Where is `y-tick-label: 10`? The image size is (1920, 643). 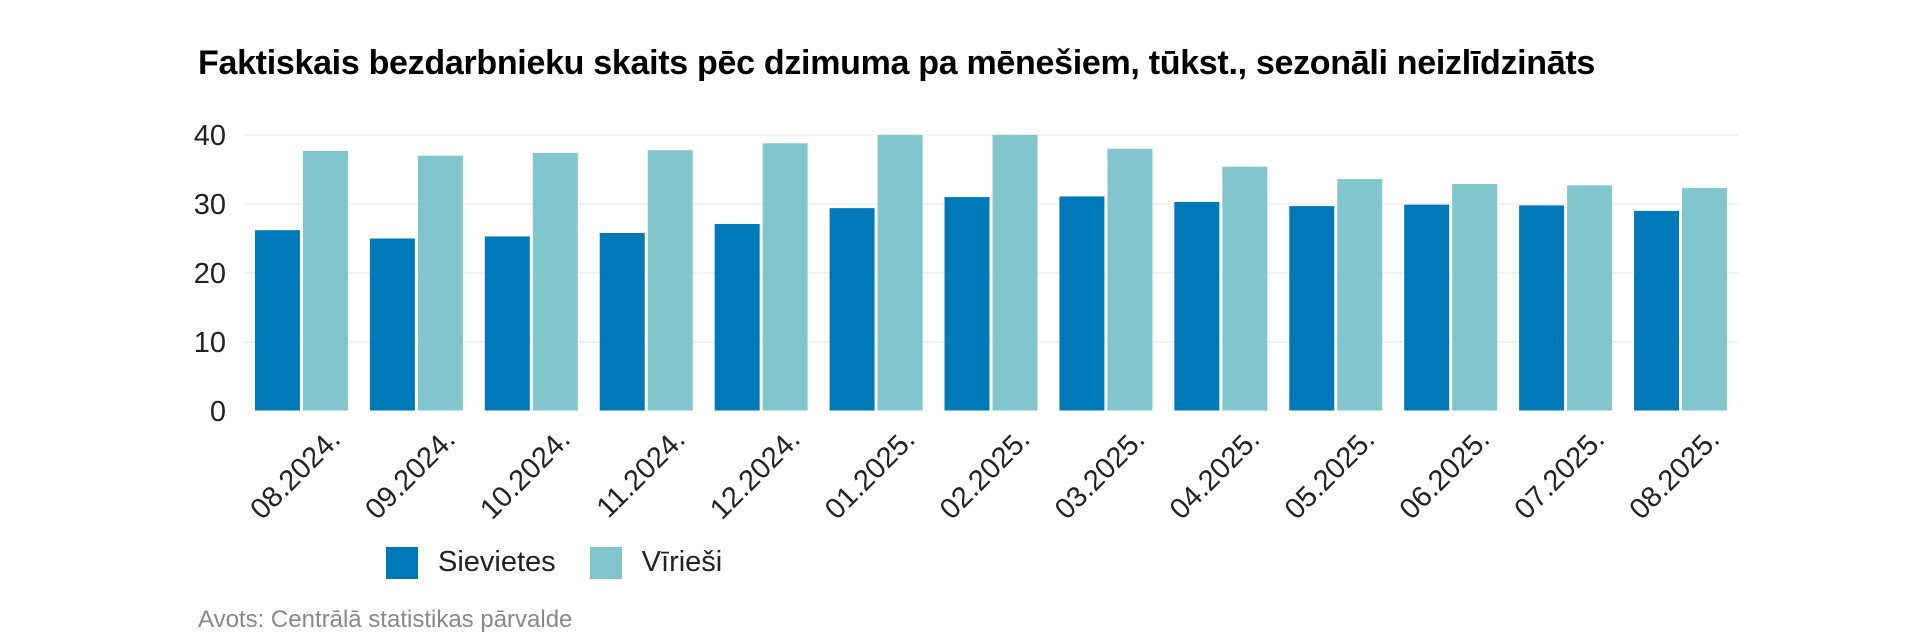
y-tick-label: 10 is located at coordinates (210, 343).